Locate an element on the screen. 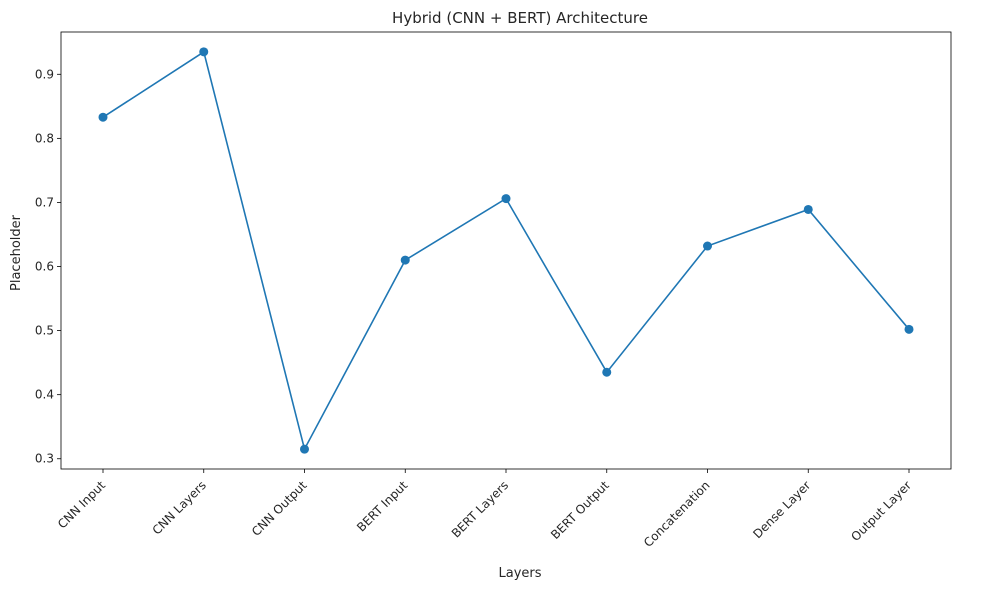  y-tick-label: 0.9 is located at coordinates (44, 74).